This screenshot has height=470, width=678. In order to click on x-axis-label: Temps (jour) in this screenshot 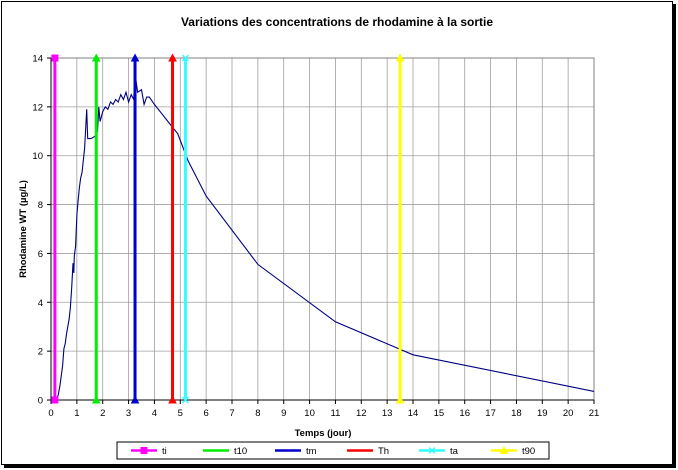, I will do `click(323, 433)`.